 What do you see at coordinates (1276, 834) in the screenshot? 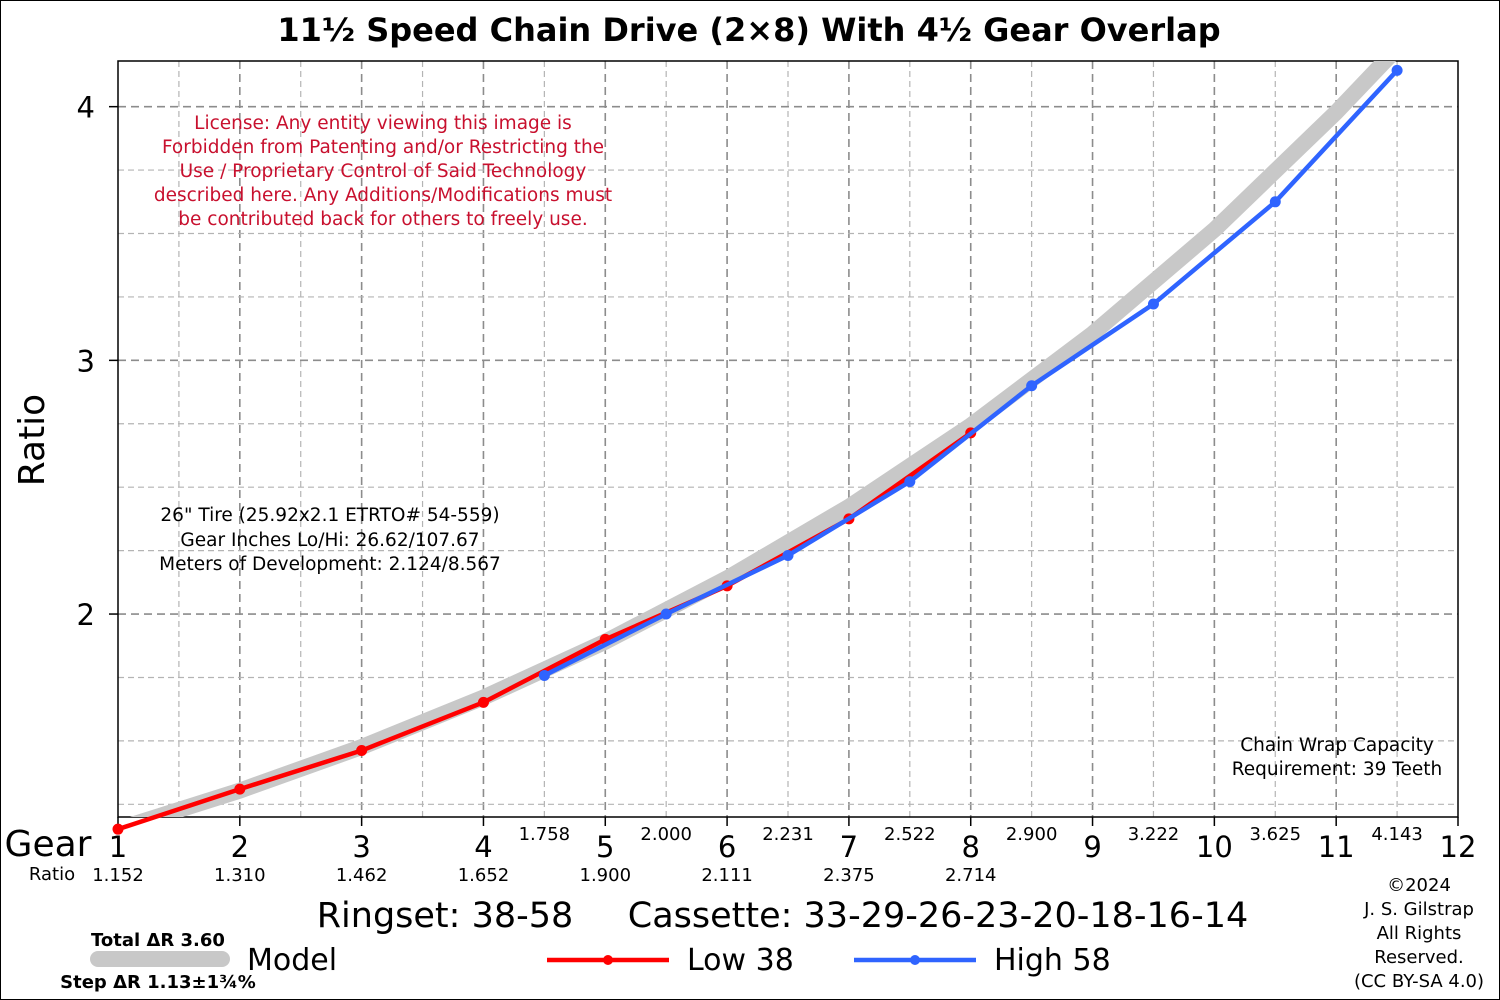
I see `high-ratio-label: 3.625` at bounding box center [1276, 834].